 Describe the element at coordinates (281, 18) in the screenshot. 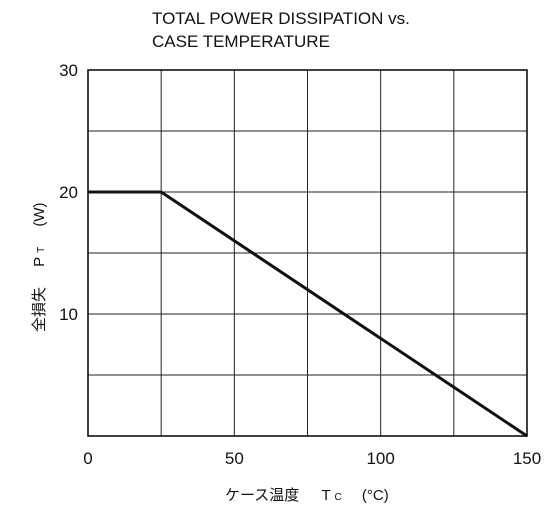

I see `chart-title-line-1: TOTAL POWER DISSIPATION vs.` at that location.